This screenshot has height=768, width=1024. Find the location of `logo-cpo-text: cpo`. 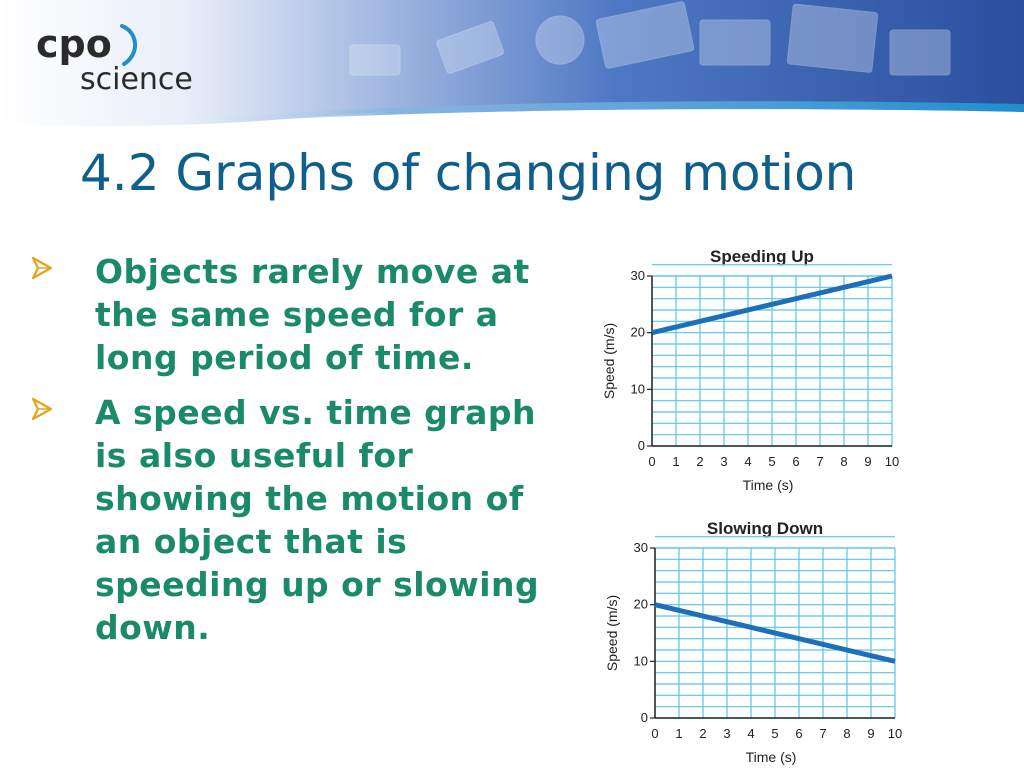

logo-cpo-text: cpo is located at coordinates (74, 44).